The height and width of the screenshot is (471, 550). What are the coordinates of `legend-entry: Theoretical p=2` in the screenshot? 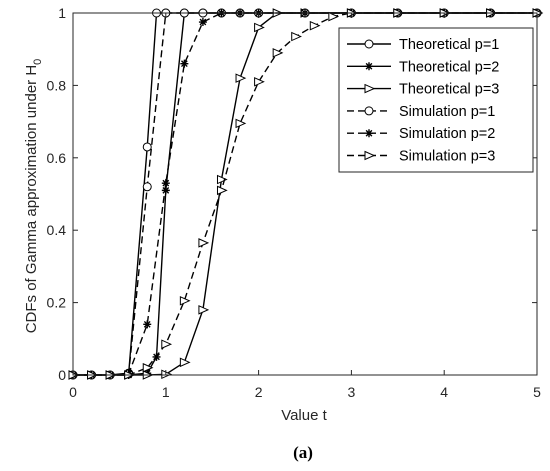 It's located at (423, 67).